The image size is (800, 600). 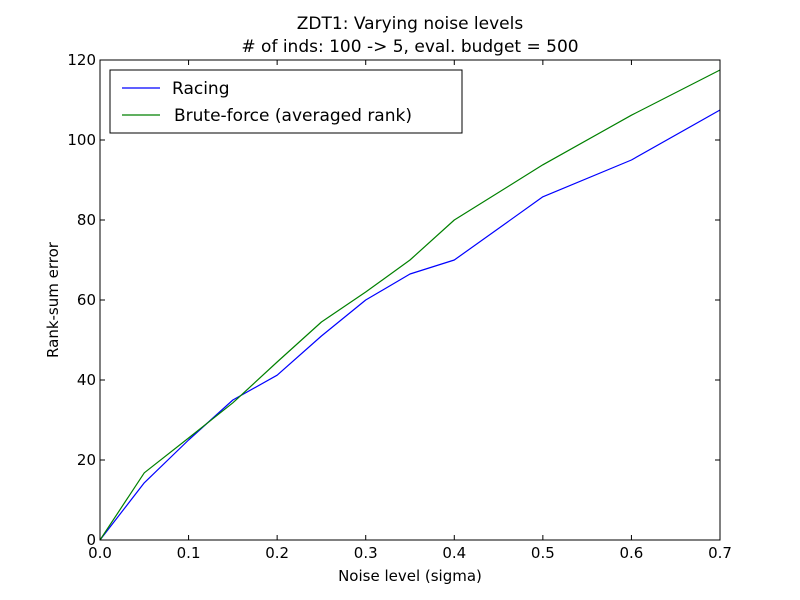 What do you see at coordinates (410, 24) in the screenshot?
I see `chart-title-line-1: ZDT1: Varying noise levels` at bounding box center [410, 24].